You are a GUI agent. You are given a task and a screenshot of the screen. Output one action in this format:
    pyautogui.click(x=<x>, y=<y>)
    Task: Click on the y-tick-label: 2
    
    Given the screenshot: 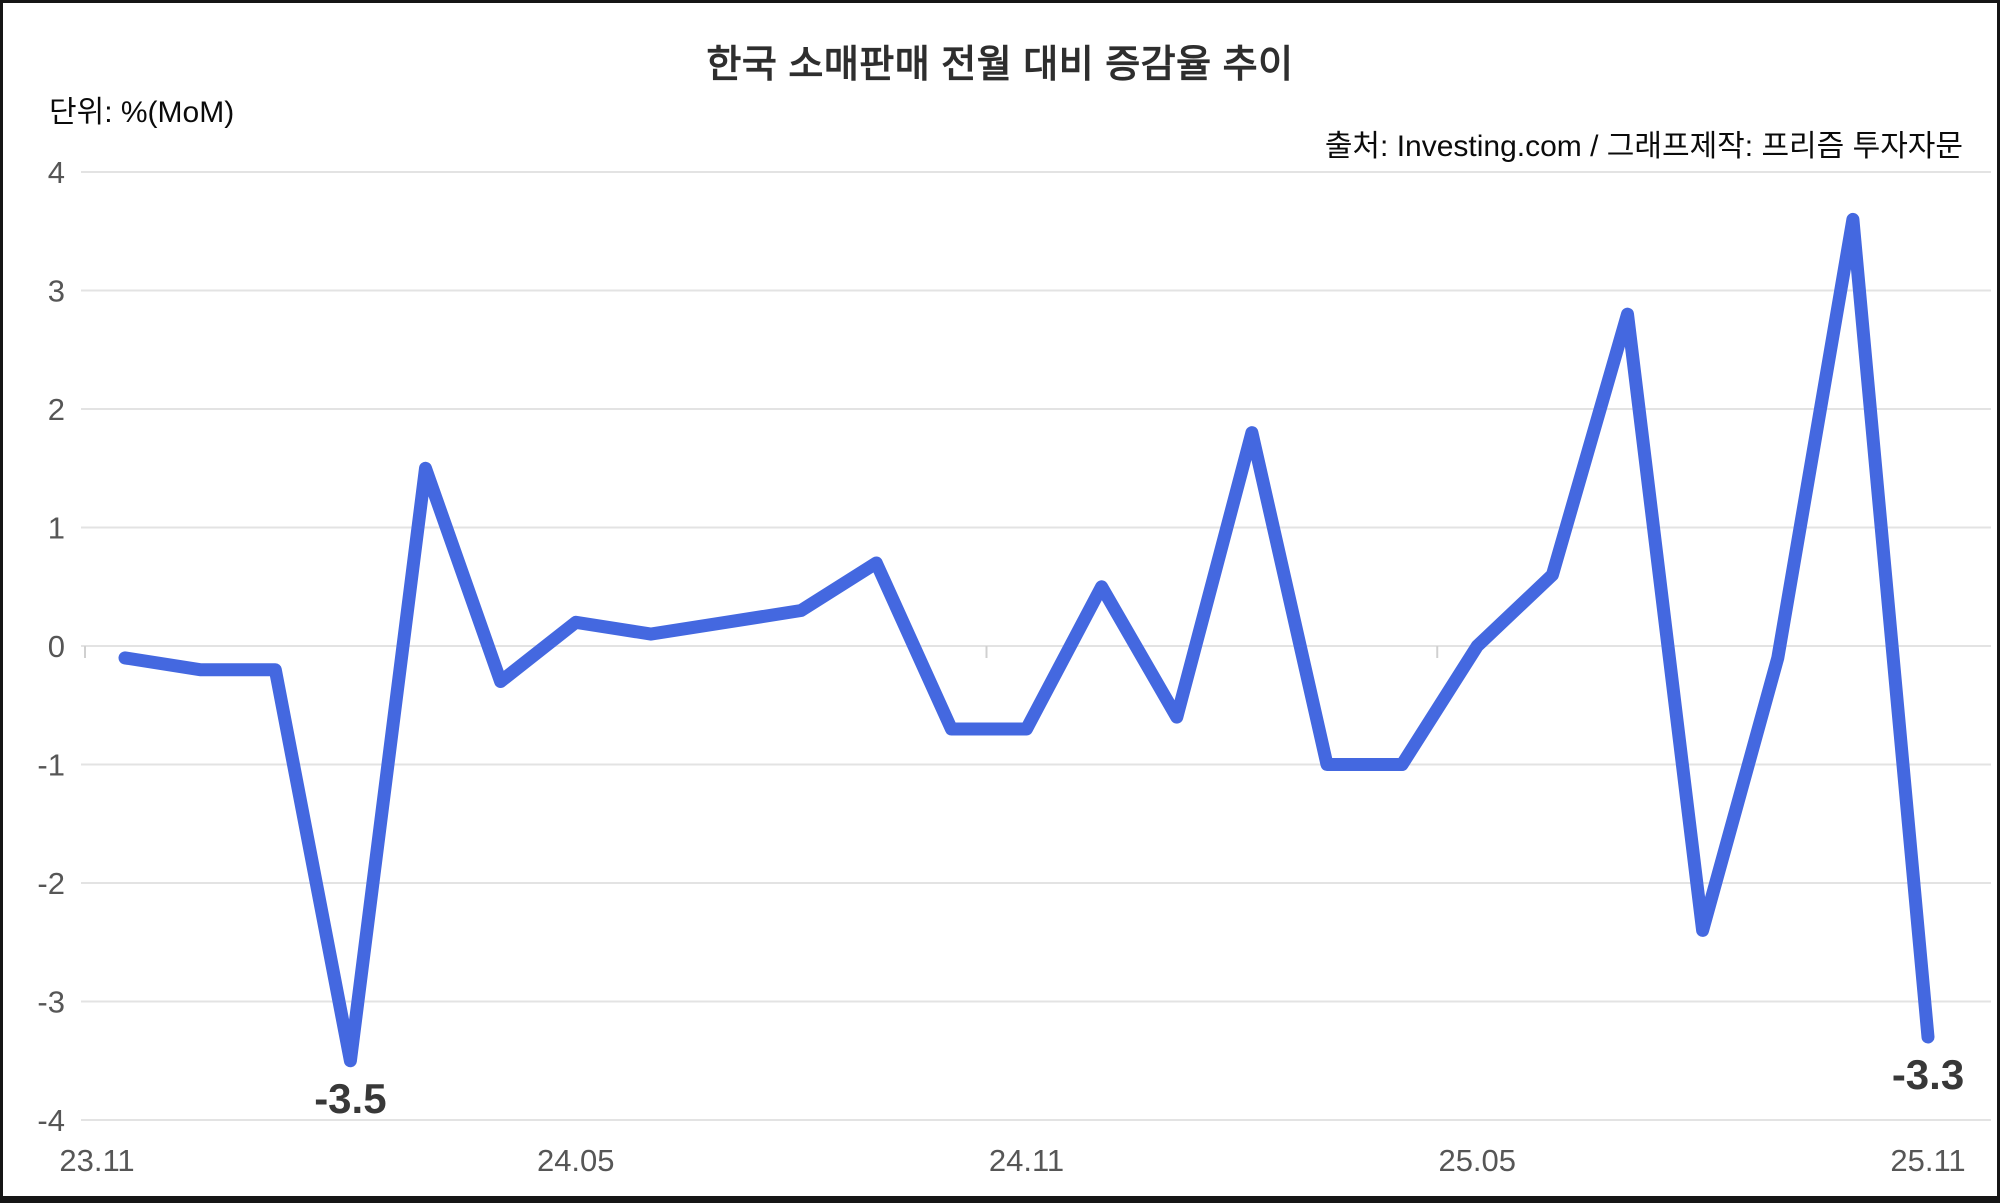 What is the action you would take?
    pyautogui.click(x=56, y=409)
    